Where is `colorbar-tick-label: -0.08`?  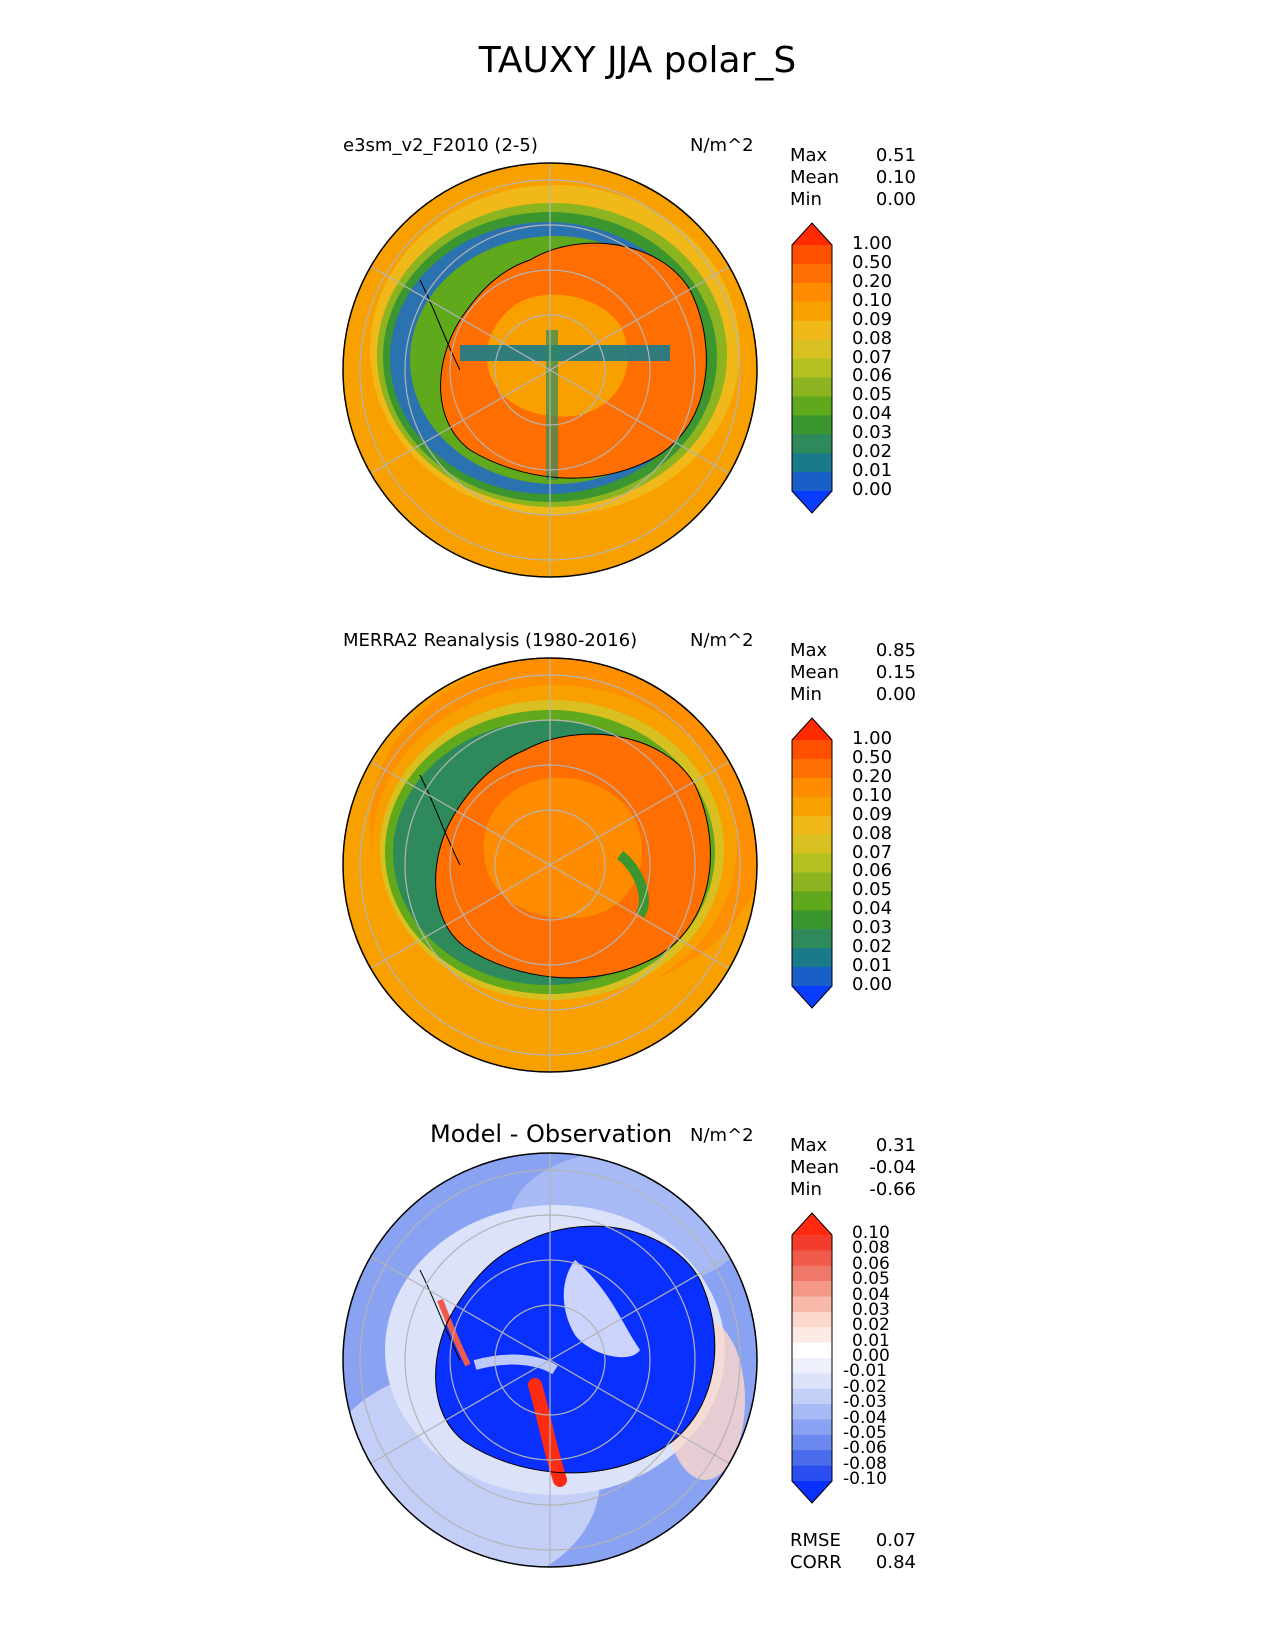
colorbar-tick-label: -0.08 is located at coordinates (865, 1463).